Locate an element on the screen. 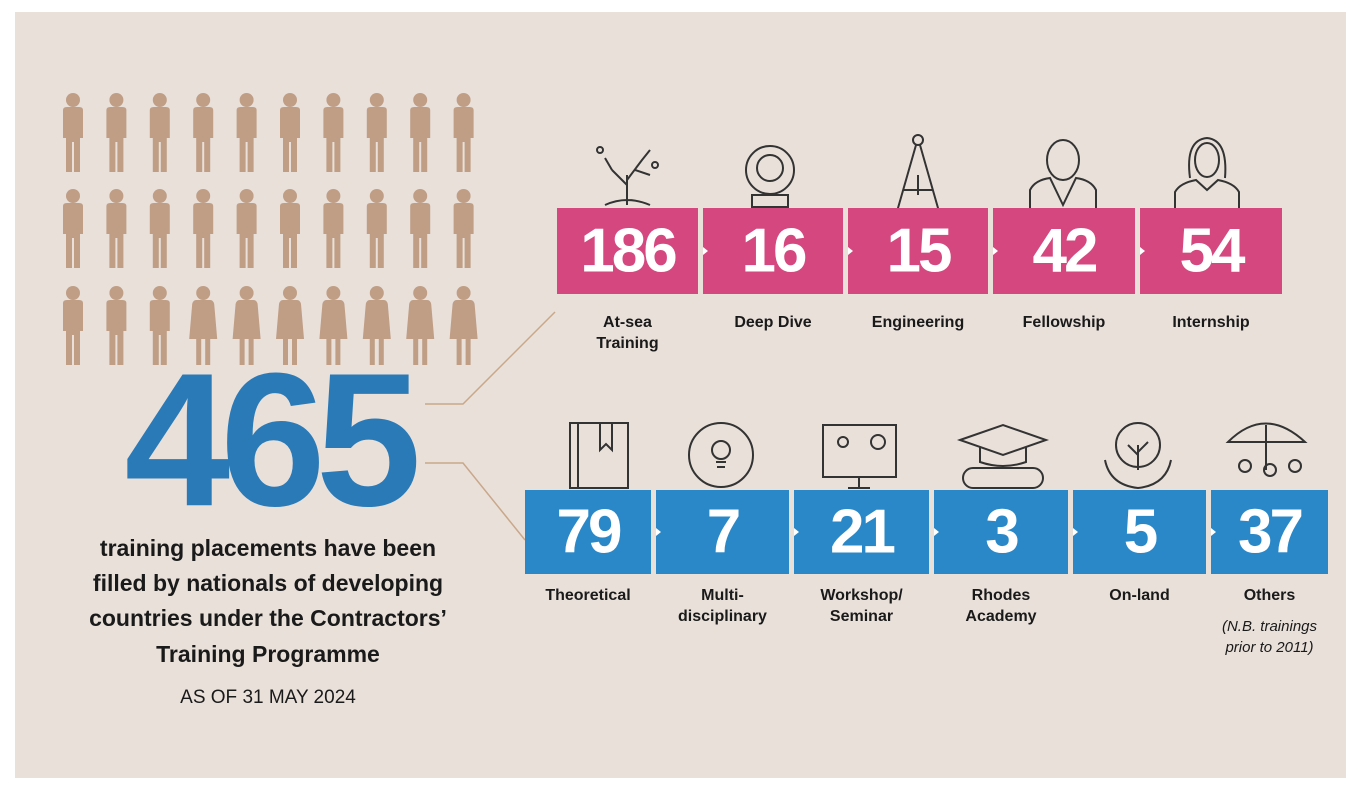 This screenshot has height=792, width=1361. value: 37 is located at coordinates (1269, 531).